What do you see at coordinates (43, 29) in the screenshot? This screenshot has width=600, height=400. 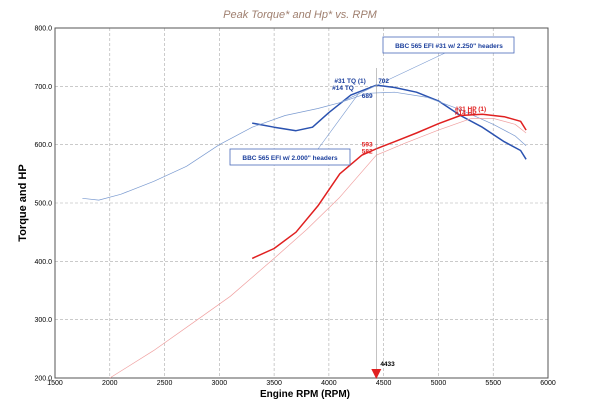 I see `y-tick-label: 800.0` at bounding box center [43, 29].